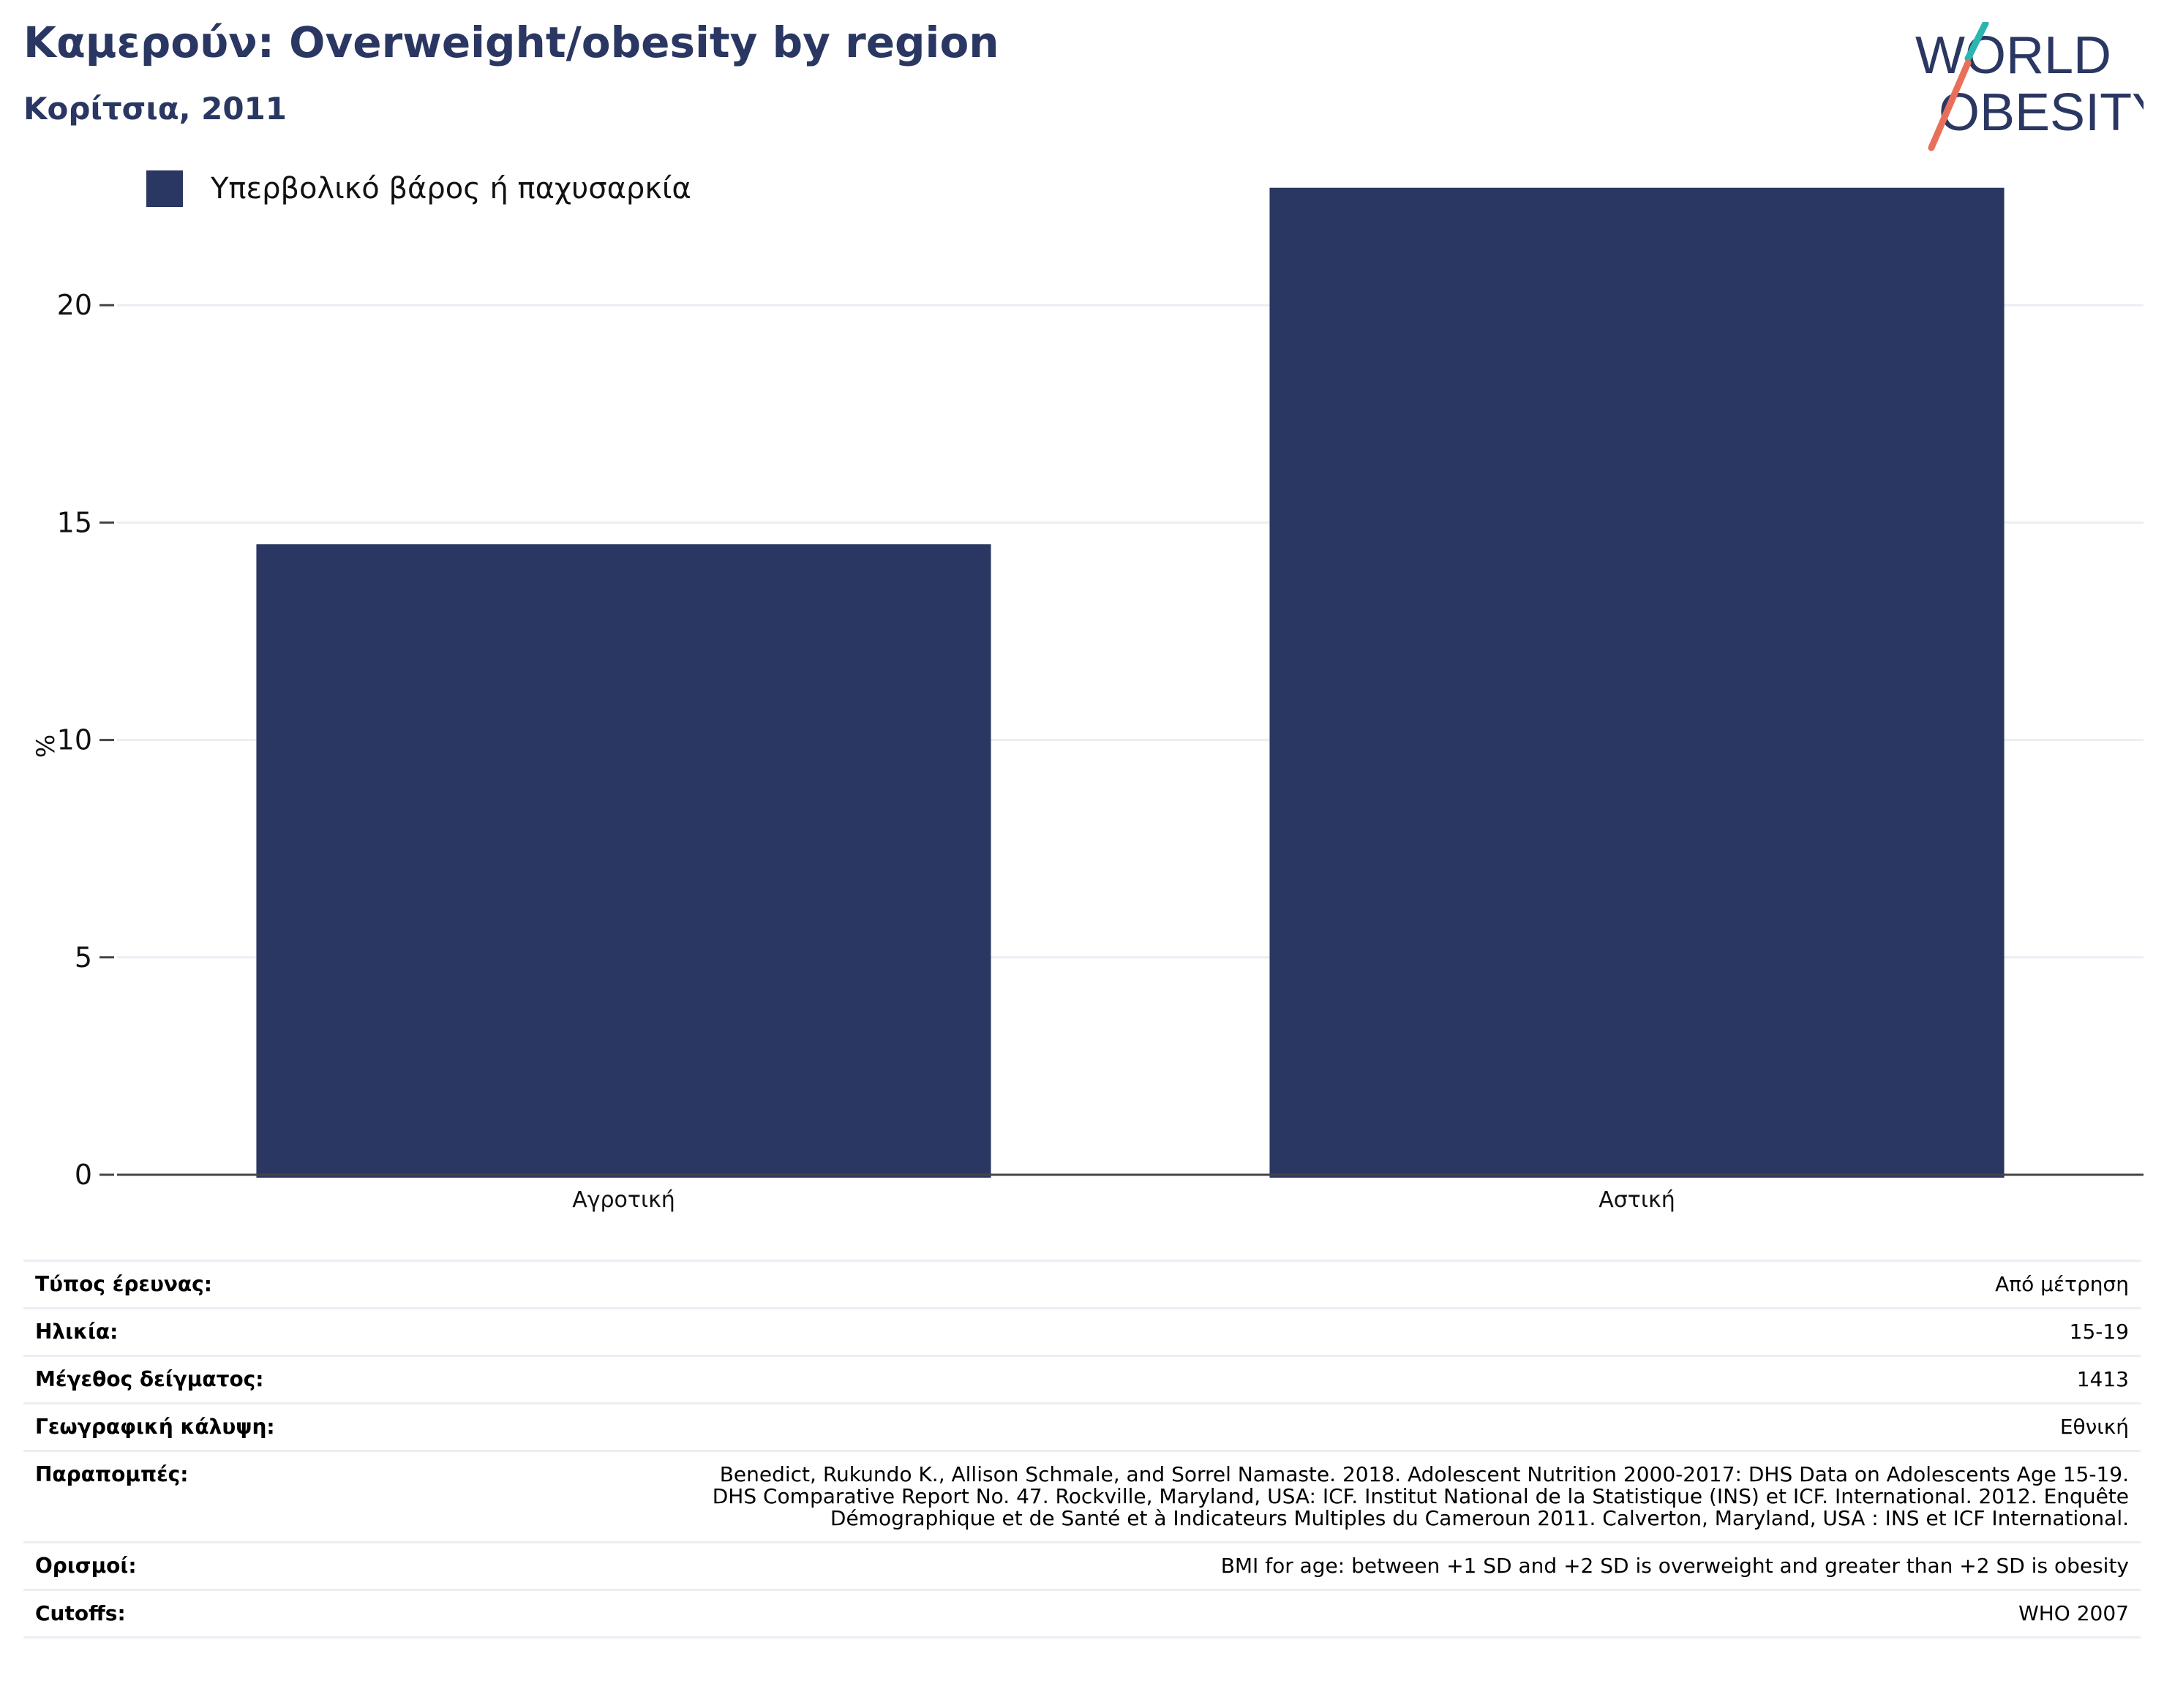 The width and height of the screenshot is (2164, 1708). I want to click on info-key: Τύπος έρευνας:, so click(240, 1284).